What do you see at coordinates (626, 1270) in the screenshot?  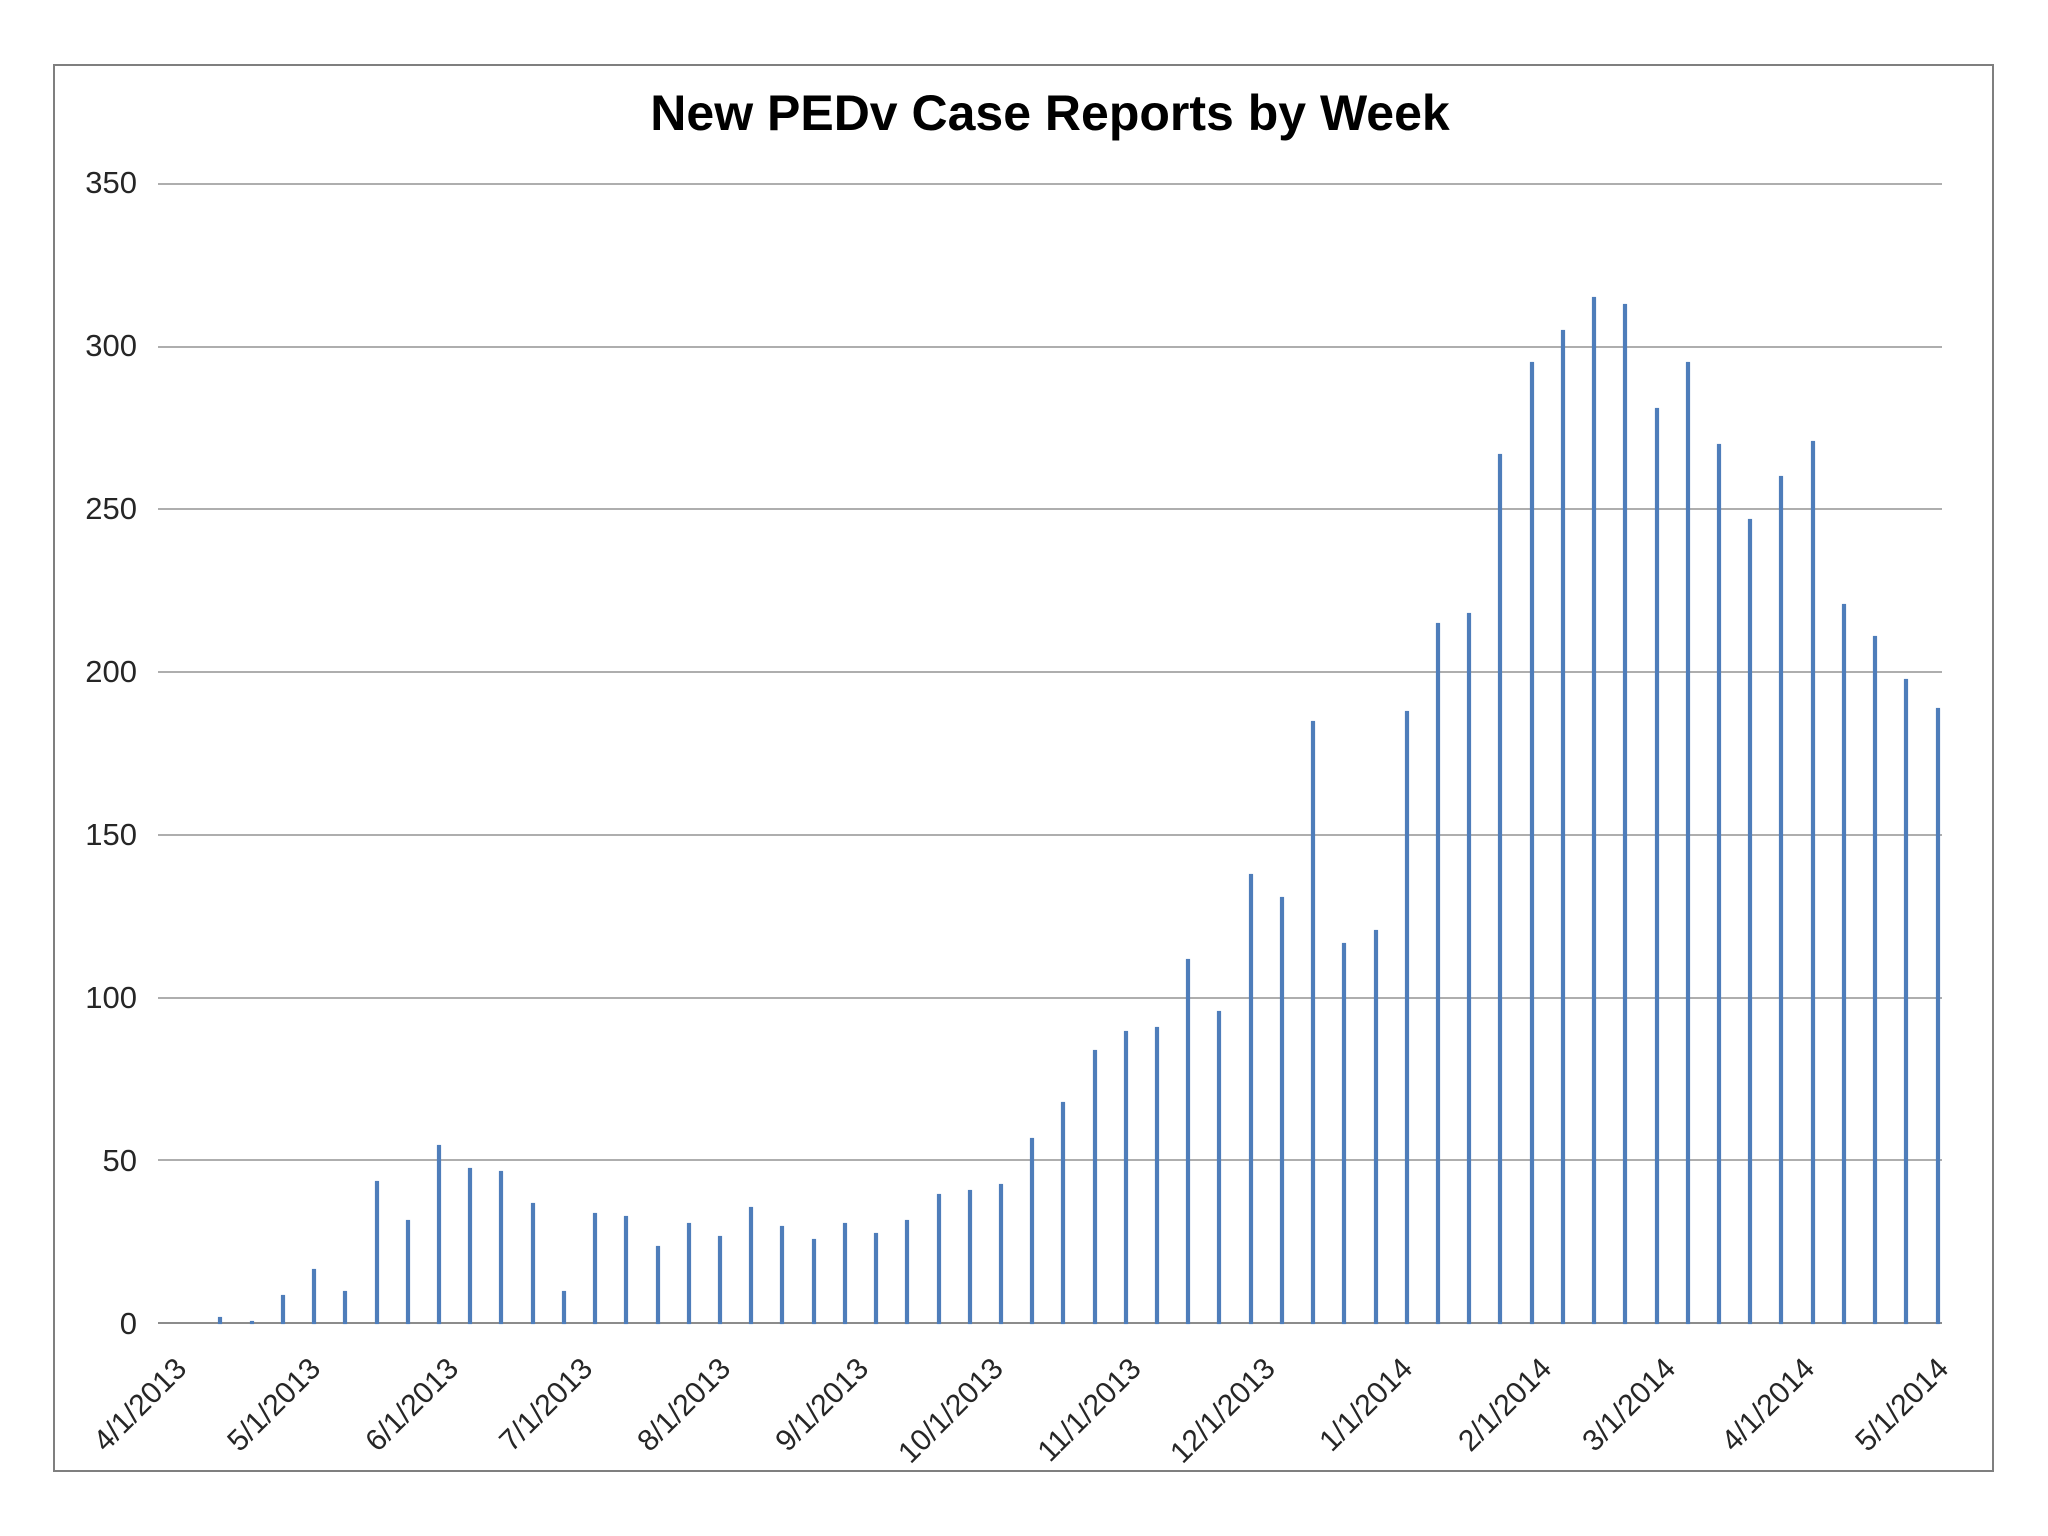 I see `bar-week-7/11/2013` at bounding box center [626, 1270].